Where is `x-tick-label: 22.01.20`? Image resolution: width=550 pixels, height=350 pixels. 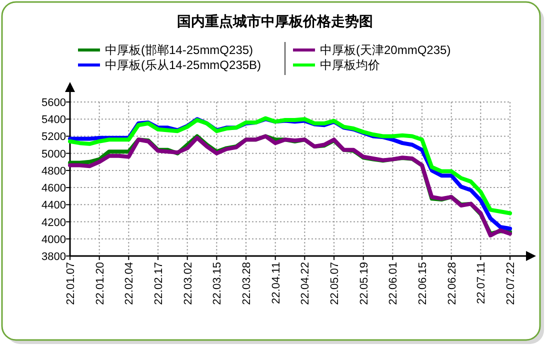
x-tick-label: 22.01.20 is located at coordinates (100, 283).